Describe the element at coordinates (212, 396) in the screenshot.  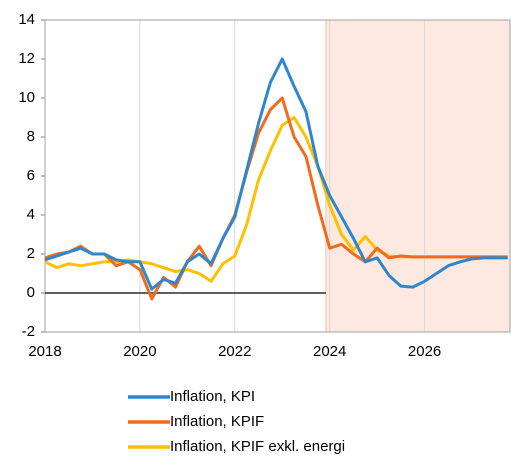
I see `legend-label: Inflation, KPI` at that location.